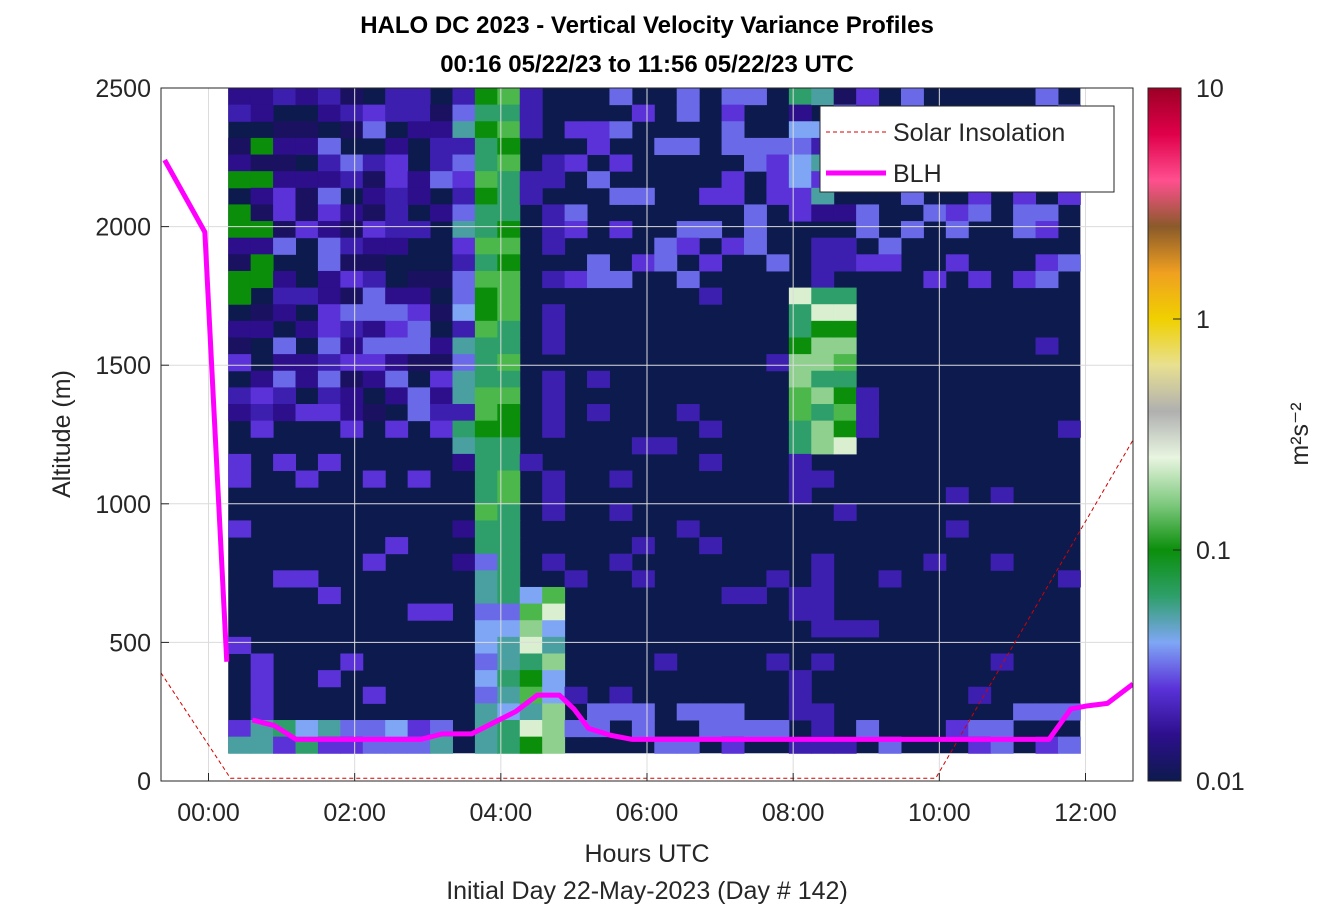 This screenshot has width=1343, height=911. Describe the element at coordinates (1220, 782) in the screenshot. I see `colorbar-tick-label: 0.01` at that location.